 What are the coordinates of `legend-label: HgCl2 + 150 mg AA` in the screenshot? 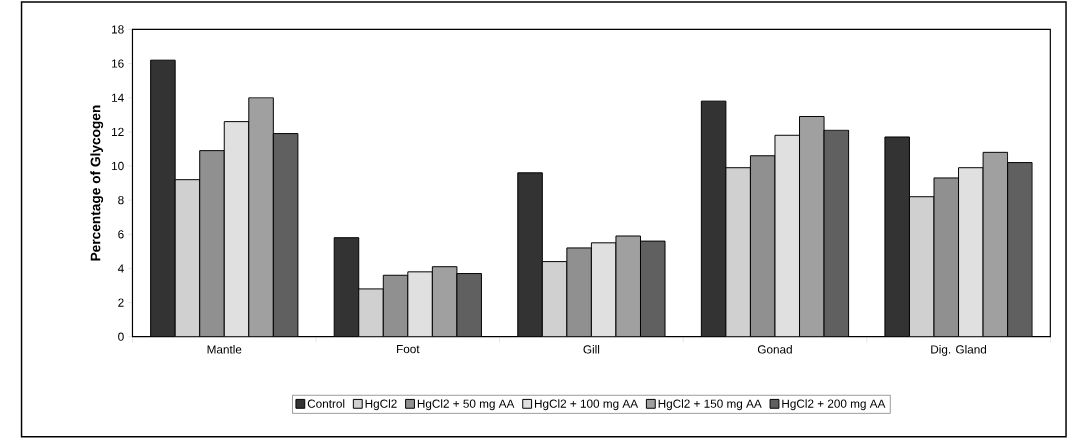 It's located at (710, 405).